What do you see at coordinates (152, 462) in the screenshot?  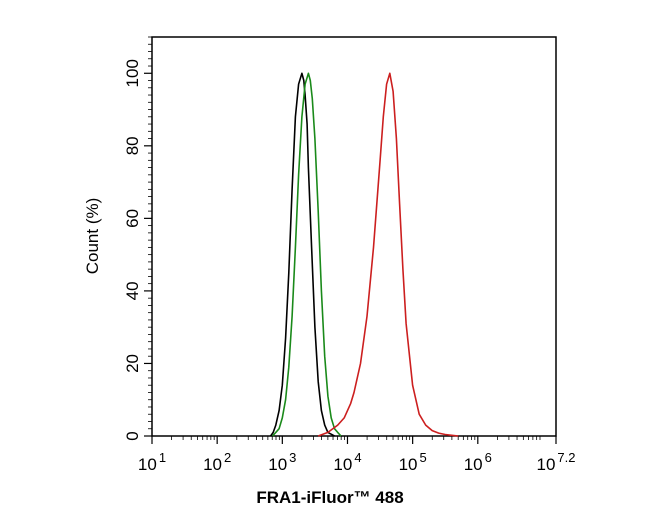 I see `x-tick-label: 10 1` at bounding box center [152, 462].